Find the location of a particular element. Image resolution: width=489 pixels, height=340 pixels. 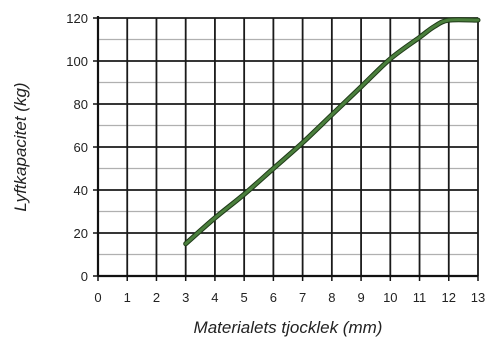

x-axis-label: Materialets tjocklek (mm) is located at coordinates (288, 327).